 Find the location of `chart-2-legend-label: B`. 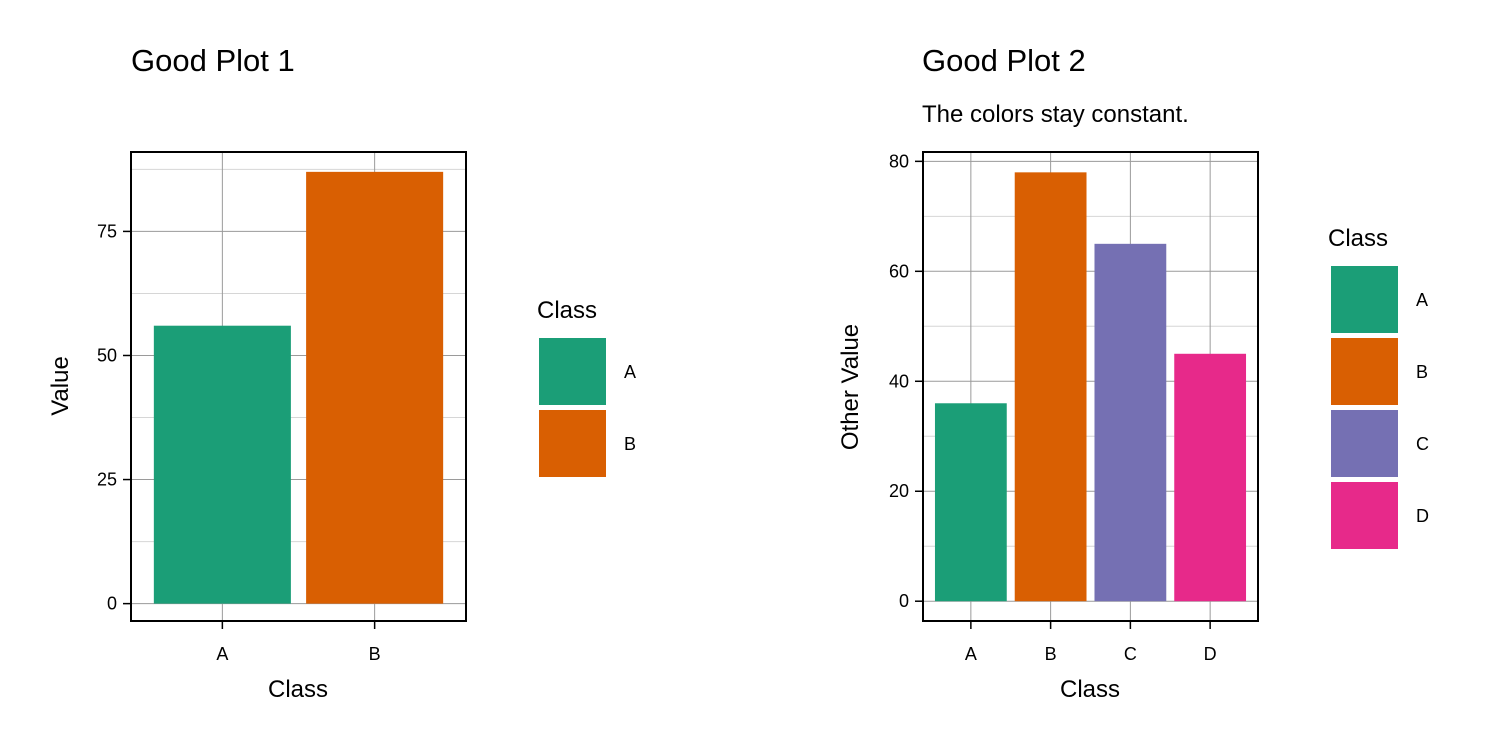

chart-2-legend-label: B is located at coordinates (1422, 372).